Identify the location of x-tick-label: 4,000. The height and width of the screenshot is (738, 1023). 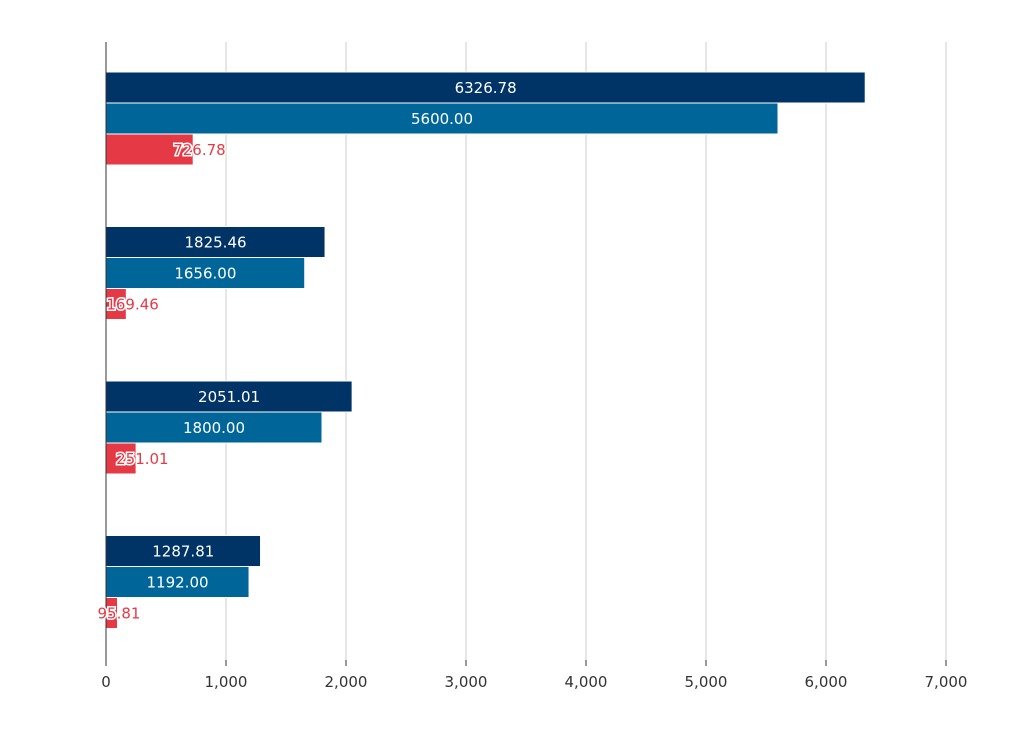
(586, 682).